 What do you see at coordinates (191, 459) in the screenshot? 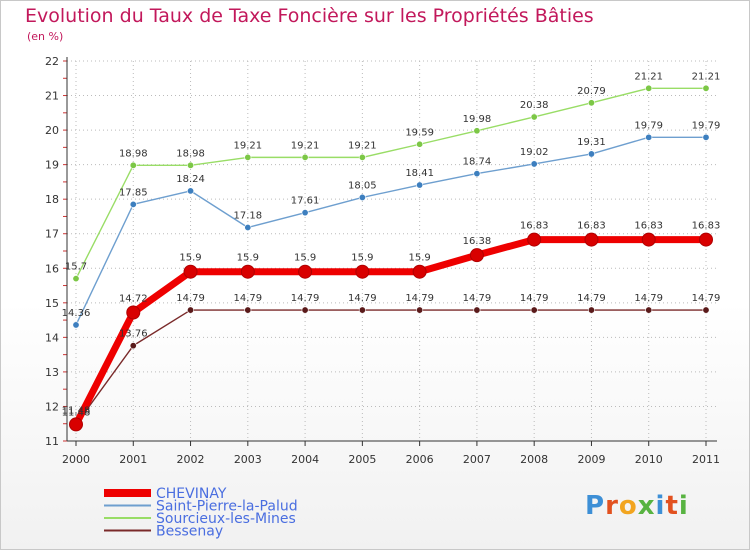
I see `x-tick-label: 2002` at bounding box center [191, 459].